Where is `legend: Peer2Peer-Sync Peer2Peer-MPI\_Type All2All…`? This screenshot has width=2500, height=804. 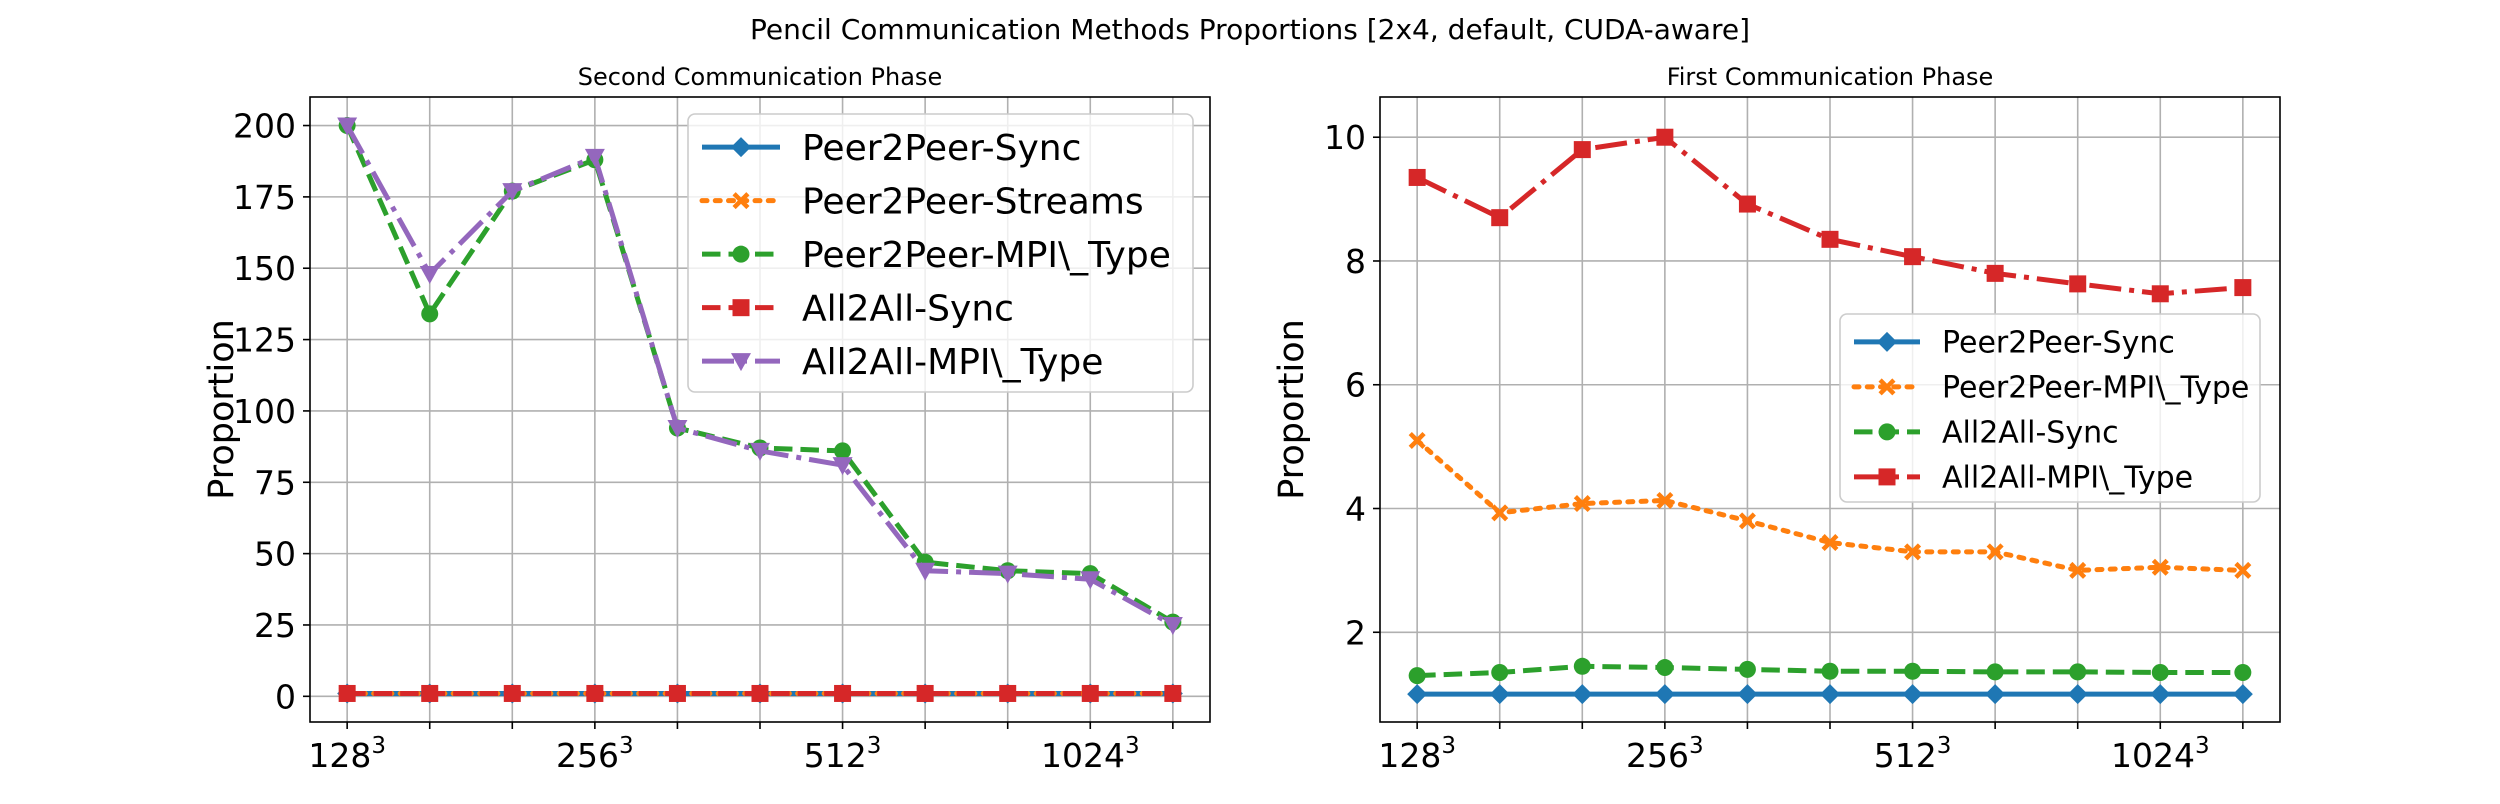
legend: Peer2Peer-Sync Peer2Peer-MPI\_Type All2All… is located at coordinates (2050, 408).